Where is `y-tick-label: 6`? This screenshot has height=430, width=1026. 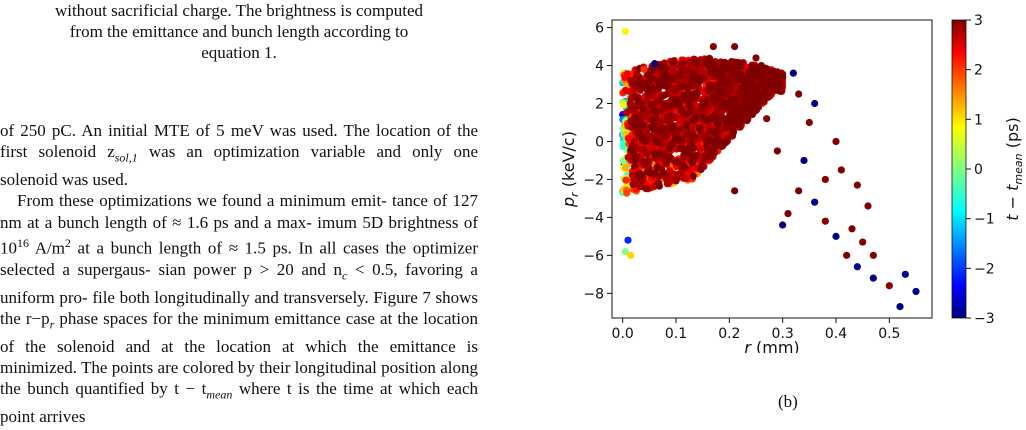
y-tick-label: 6 is located at coordinates (599, 29).